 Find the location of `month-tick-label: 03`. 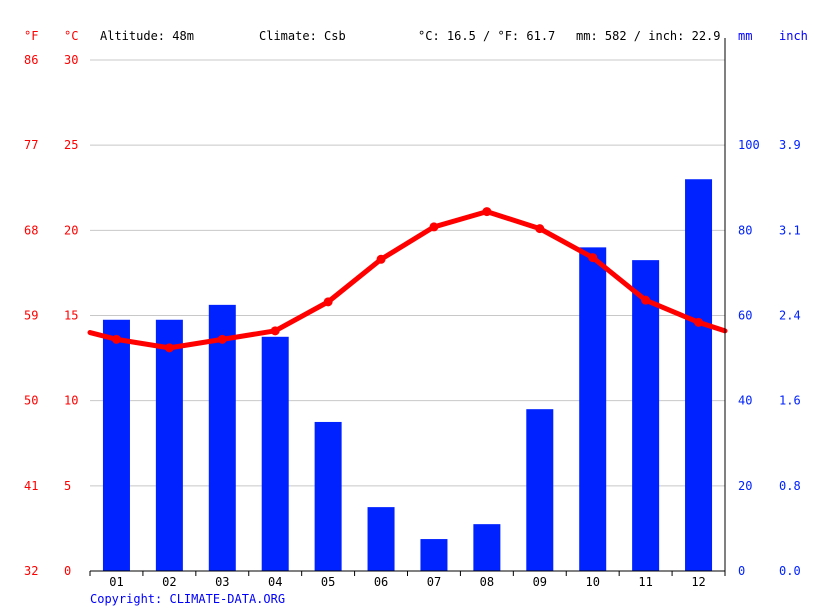

month-tick-label: 03 is located at coordinates (222, 582).